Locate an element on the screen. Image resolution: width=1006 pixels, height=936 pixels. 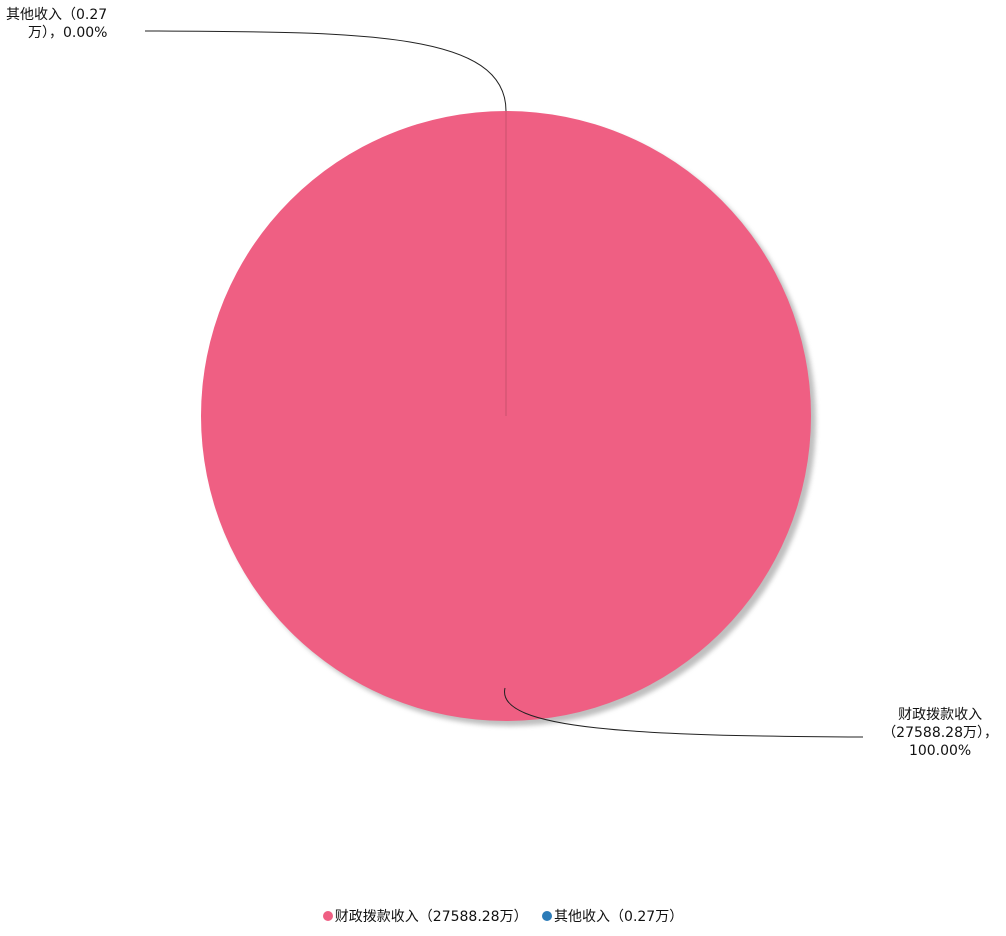
slice-label-fiscal-line3: 100.00% is located at coordinates (940, 751).